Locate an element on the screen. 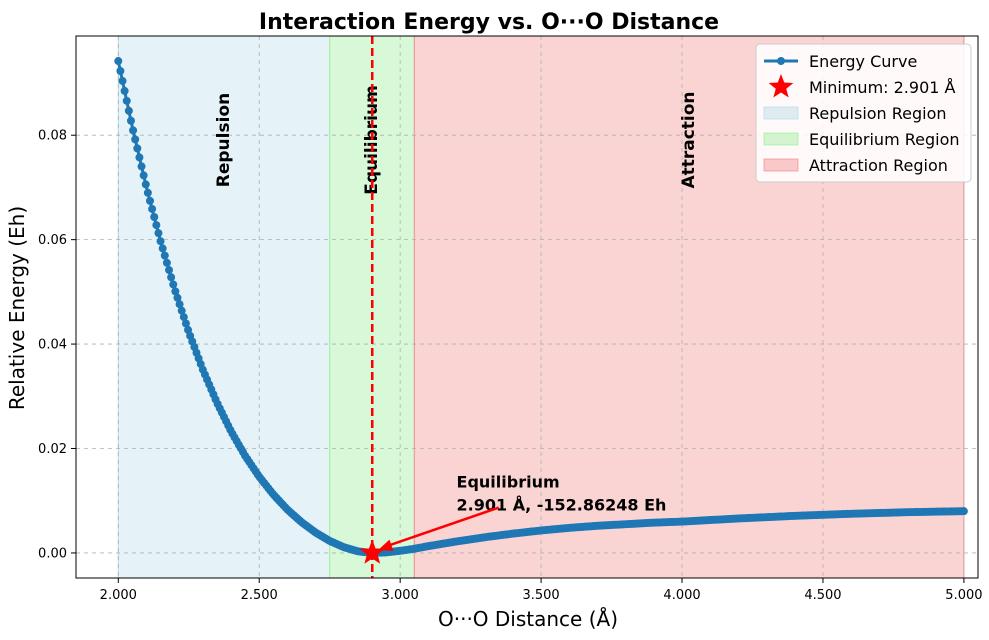  x-tick-label: 2.000 is located at coordinates (118, 595).